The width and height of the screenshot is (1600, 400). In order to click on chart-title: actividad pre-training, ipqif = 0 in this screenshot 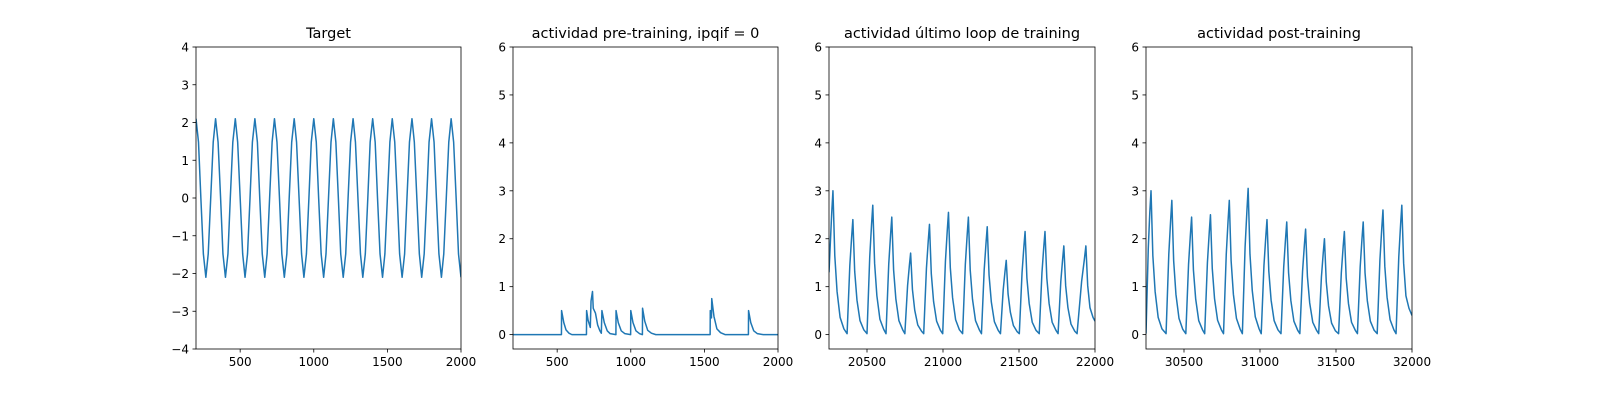, I will do `click(646, 34)`.